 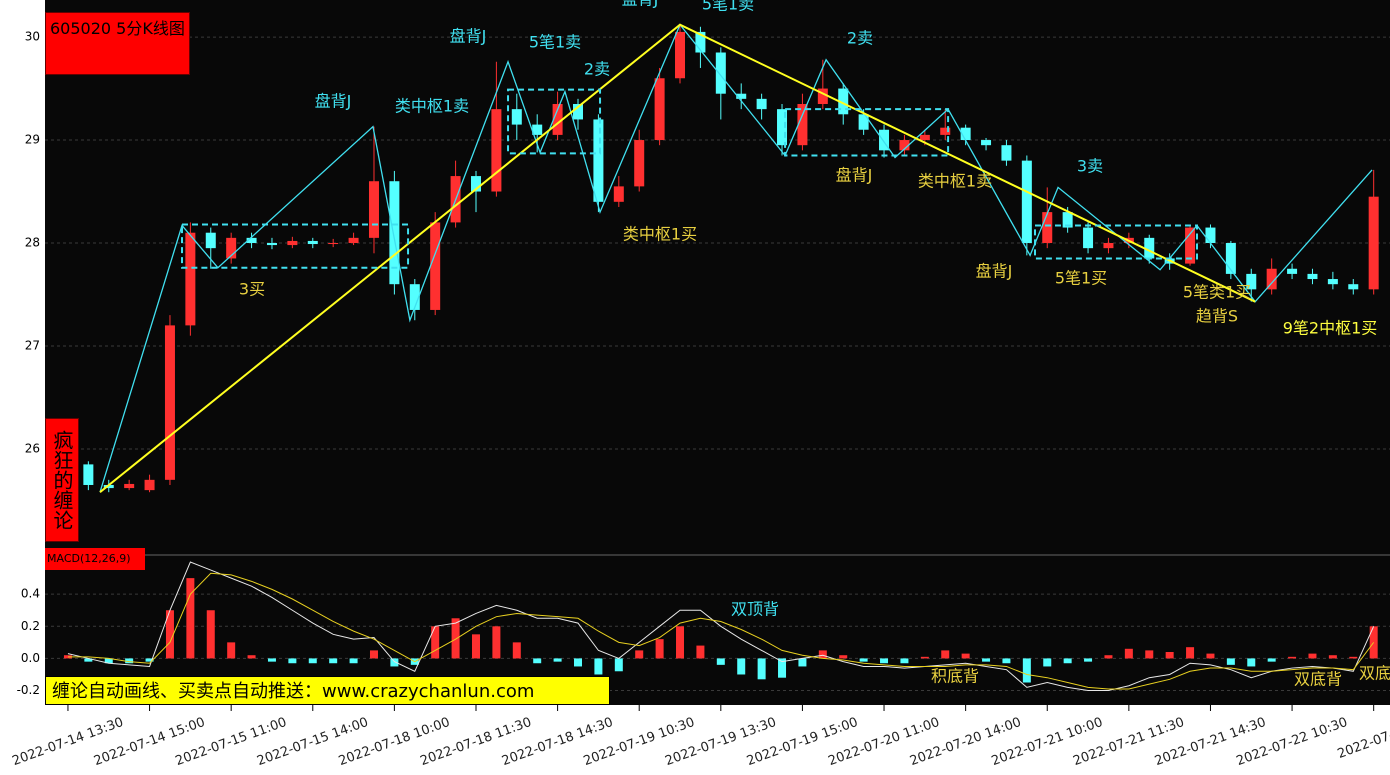 I want to click on chart-title: 605020 5分K线图, so click(x=117, y=43).